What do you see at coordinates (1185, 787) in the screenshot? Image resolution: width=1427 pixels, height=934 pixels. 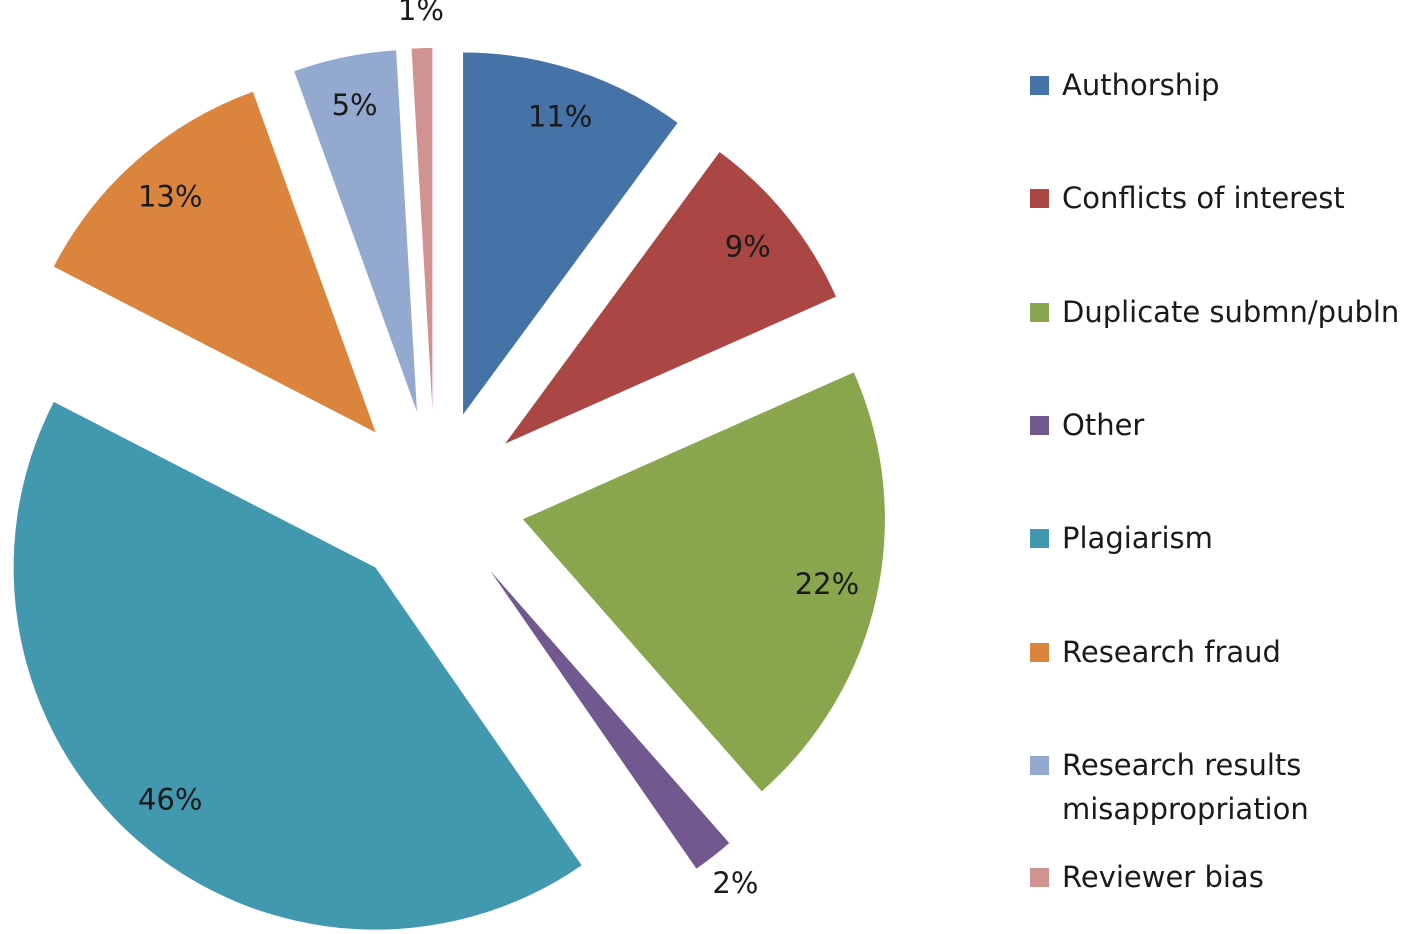 I see `legend-label: Research results misappropriation` at bounding box center [1185, 787].